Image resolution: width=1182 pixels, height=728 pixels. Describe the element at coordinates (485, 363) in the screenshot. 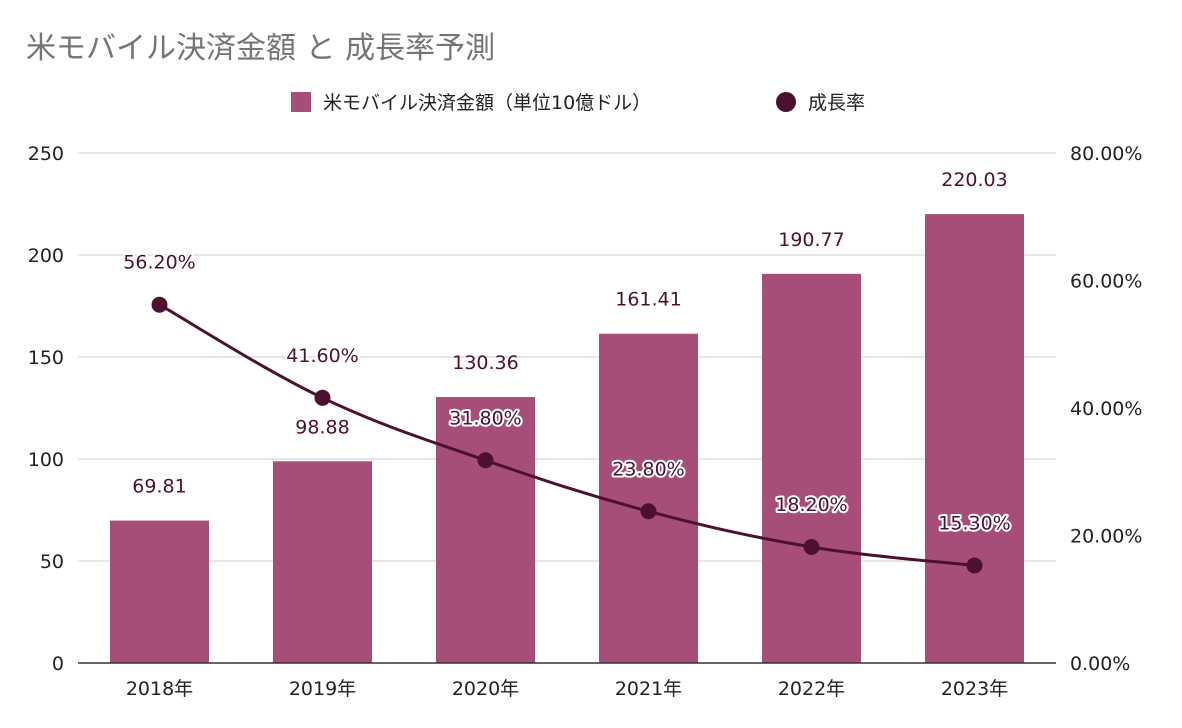

I see `bar-data-label: 130.36` at that location.